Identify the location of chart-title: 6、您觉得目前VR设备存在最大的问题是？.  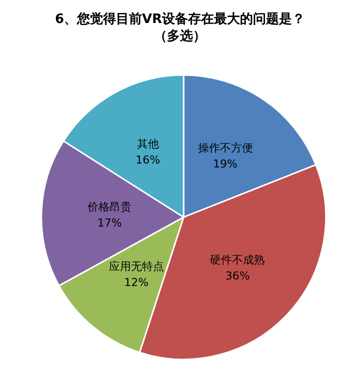
(180, 19).